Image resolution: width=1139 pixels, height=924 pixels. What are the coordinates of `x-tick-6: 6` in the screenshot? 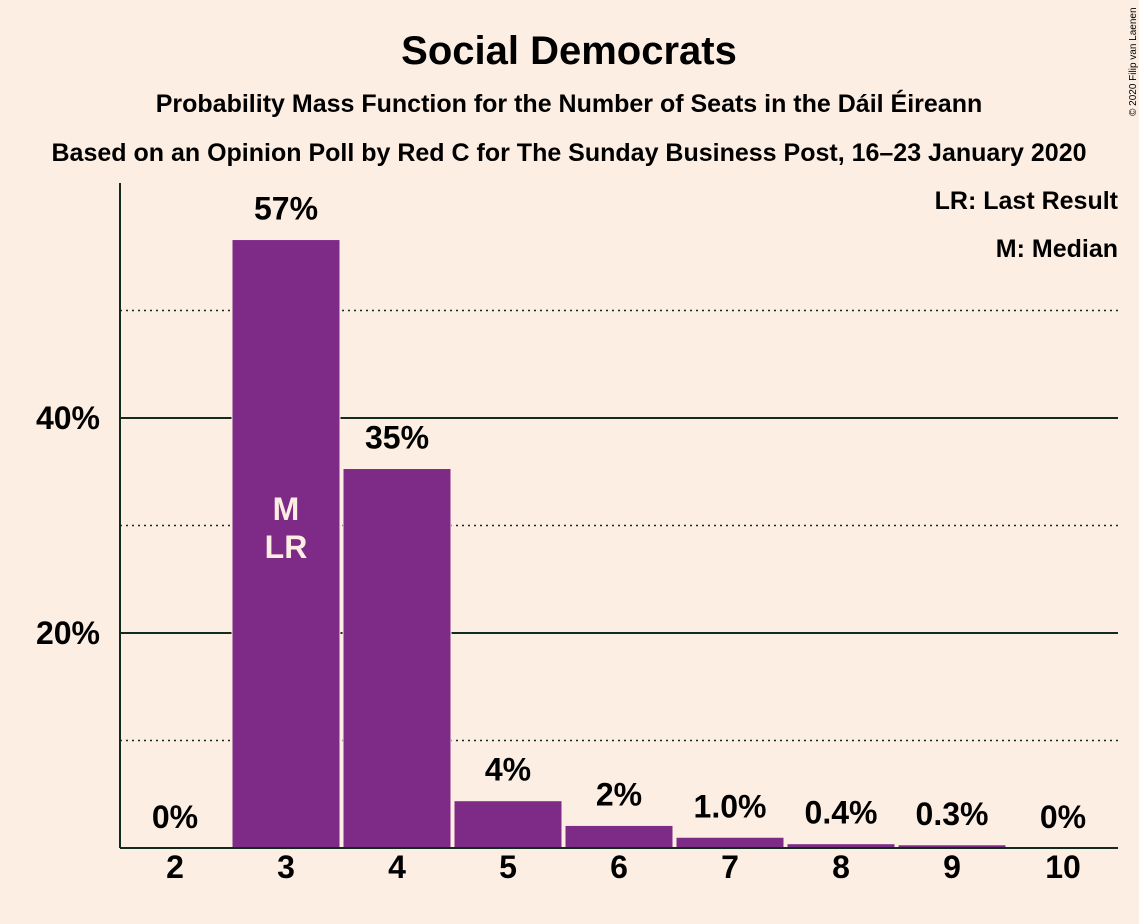 It's located at (619, 867).